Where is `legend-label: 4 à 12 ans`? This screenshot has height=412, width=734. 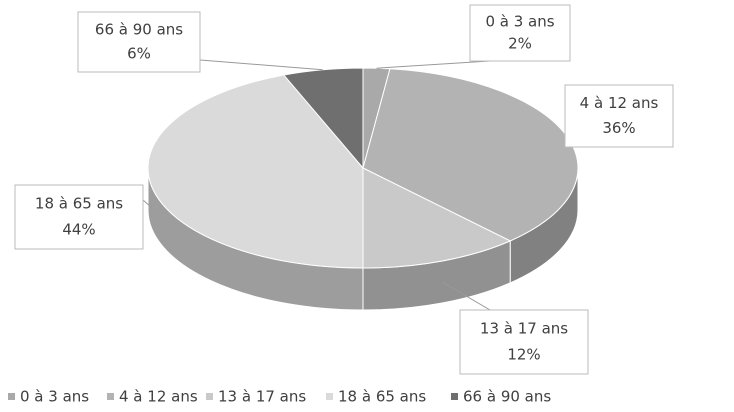
legend-label: 4 à 12 ans is located at coordinates (158, 397).